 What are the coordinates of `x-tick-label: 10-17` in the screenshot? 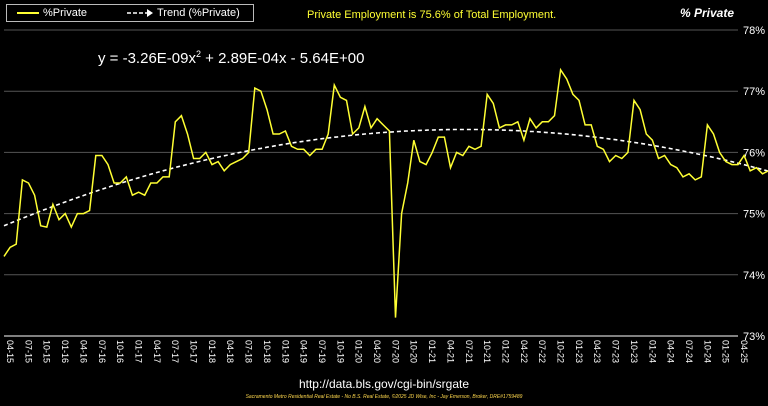 It's located at (194, 351).